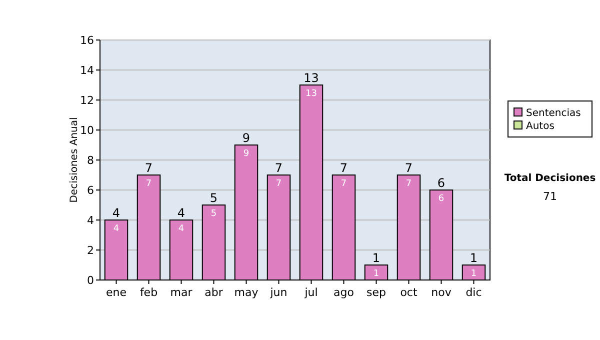  I want to click on data-label: 6, so click(441, 199).